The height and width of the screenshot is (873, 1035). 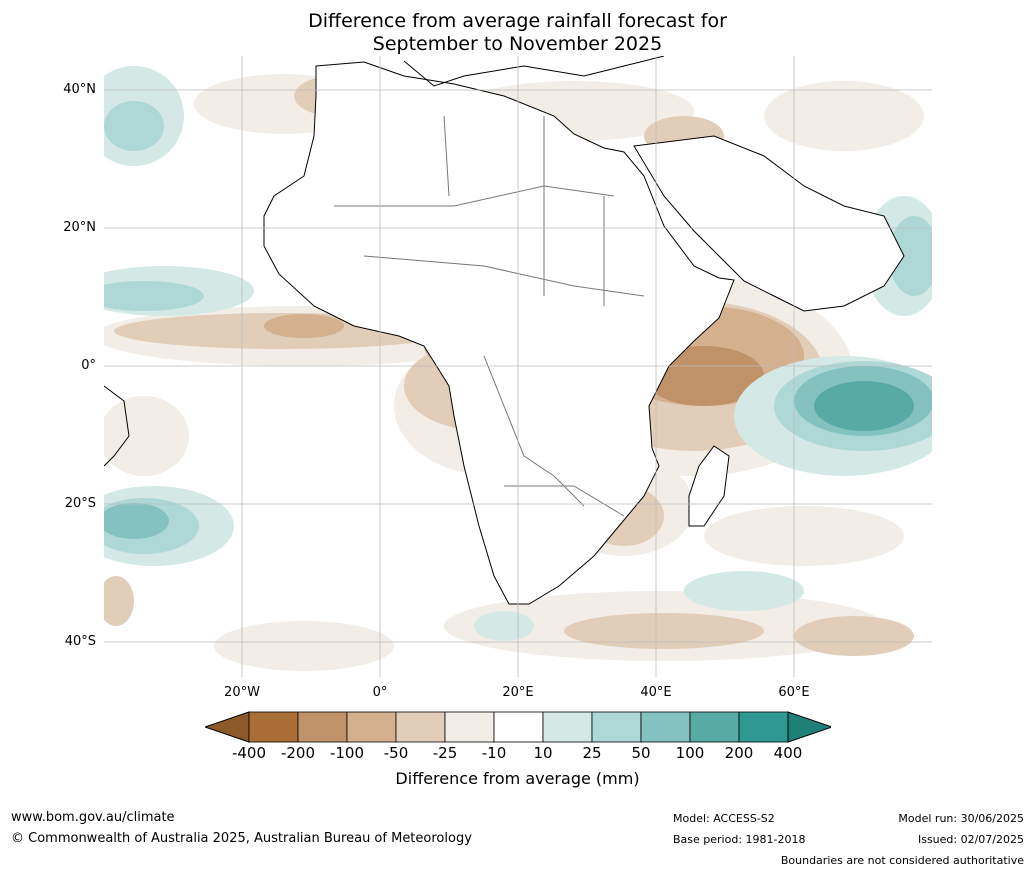 I want to click on colorbar-tick-label: 25, so click(x=592, y=753).